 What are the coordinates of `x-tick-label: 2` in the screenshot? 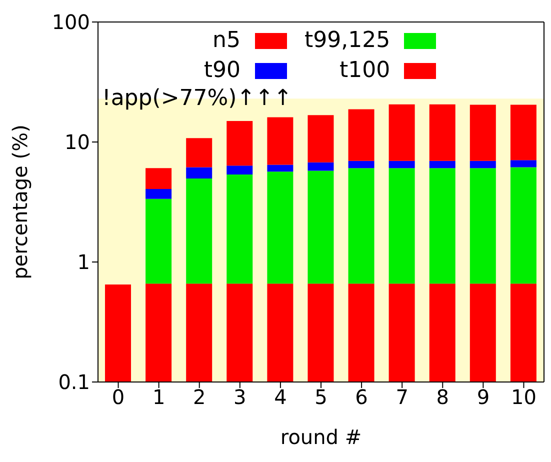 It's located at (199, 397).